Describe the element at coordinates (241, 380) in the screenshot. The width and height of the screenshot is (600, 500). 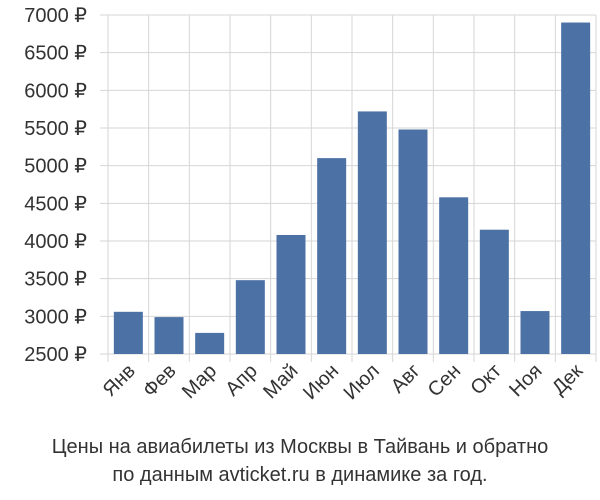
I see `x-tick-label: Апр` at that location.